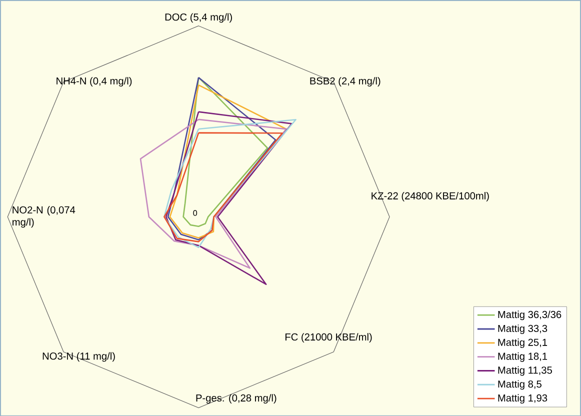 This screenshot has height=416, width=581. I want to click on spoke-label: NO3-N (11 mg/l), so click(78, 357).